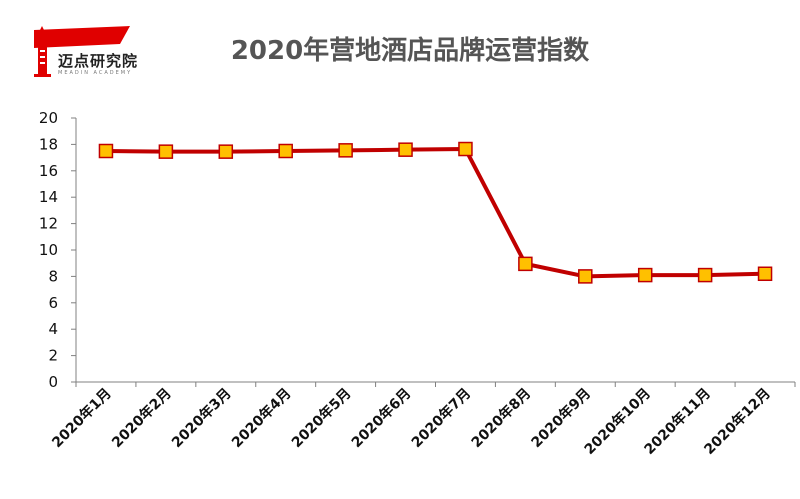 Image resolution: width=800 pixels, height=499 pixels. I want to click on y-tick-label: 0, so click(53, 382).